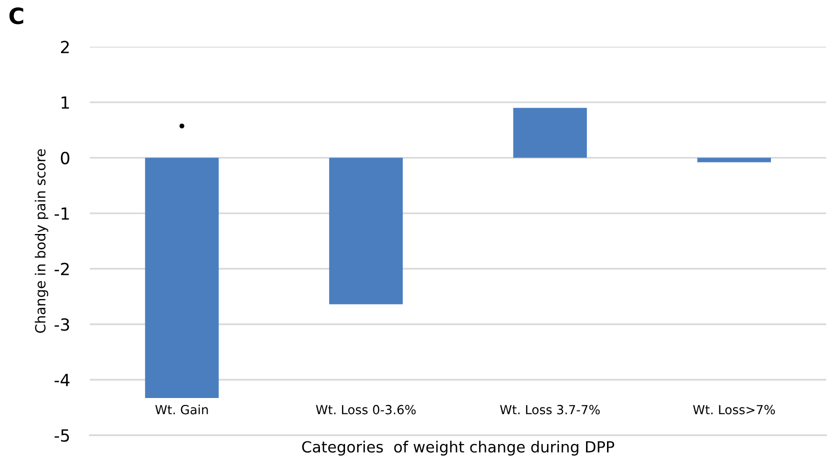 Image resolution: width=832 pixels, height=468 pixels. Describe the element at coordinates (181, 409) in the screenshot. I see `x-tick-label: Wt. Gain` at that location.